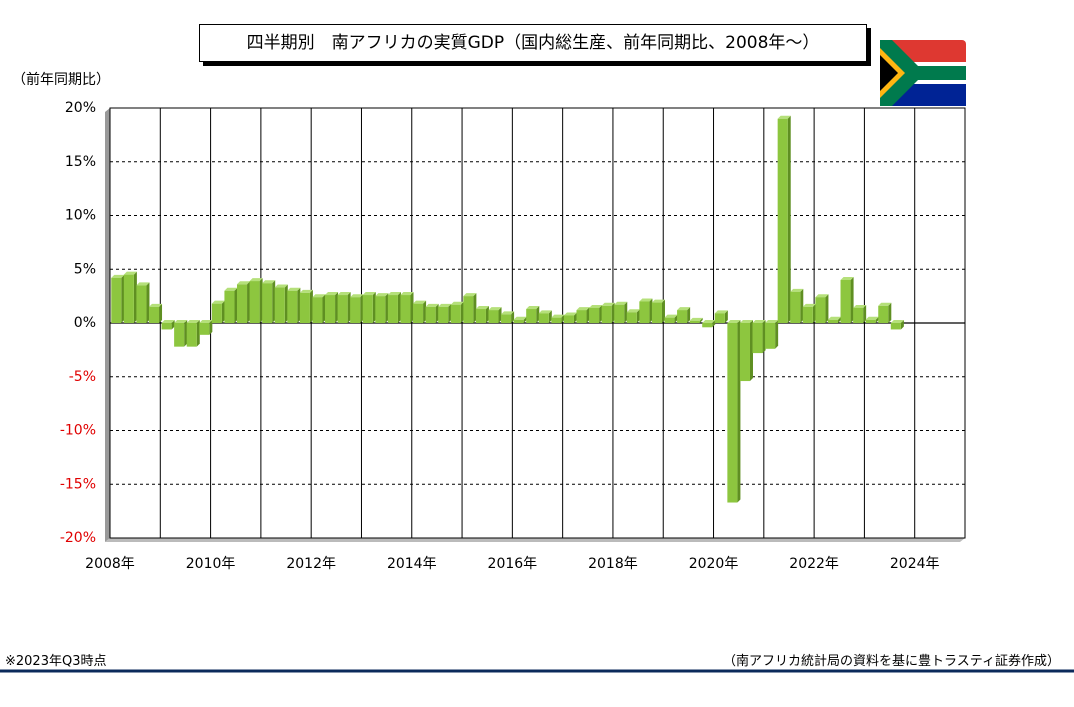  I want to click on y-tick-label: 10%, so click(80, 216).